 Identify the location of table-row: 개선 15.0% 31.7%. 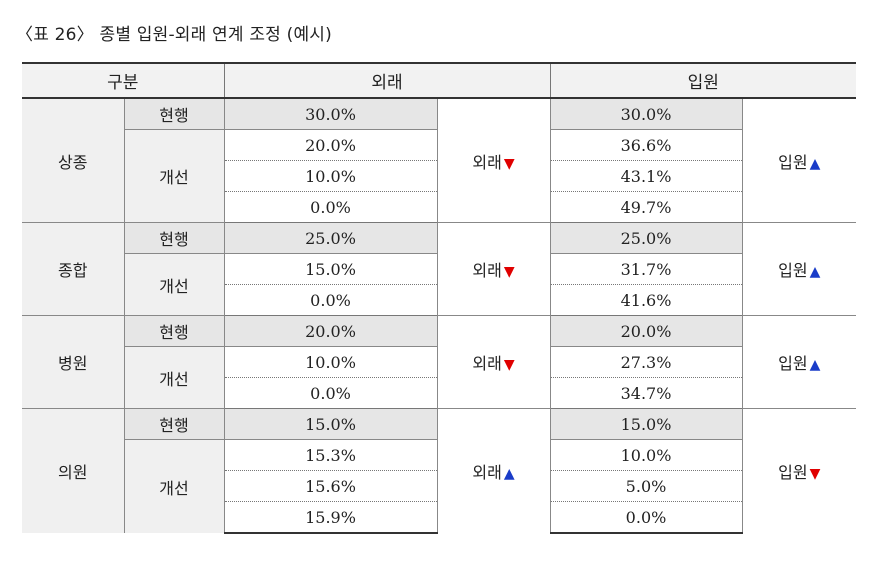
(439, 284).